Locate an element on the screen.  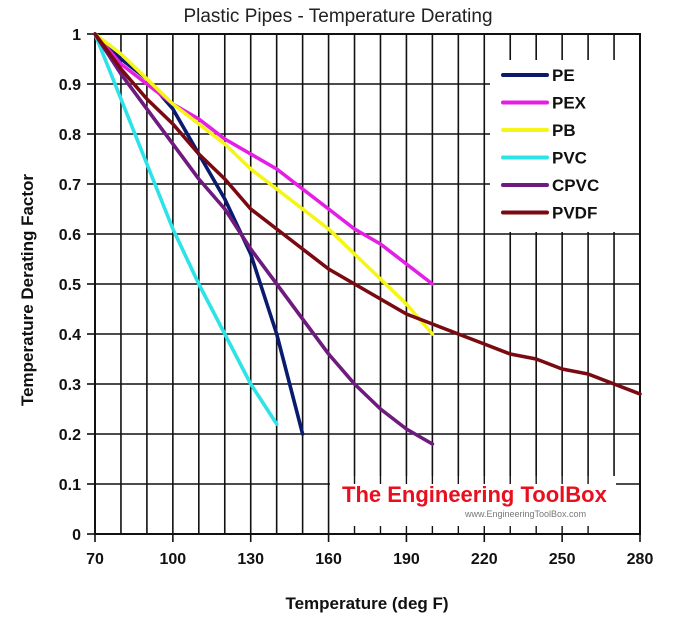
x-tick-label: 100 is located at coordinates (173, 559).